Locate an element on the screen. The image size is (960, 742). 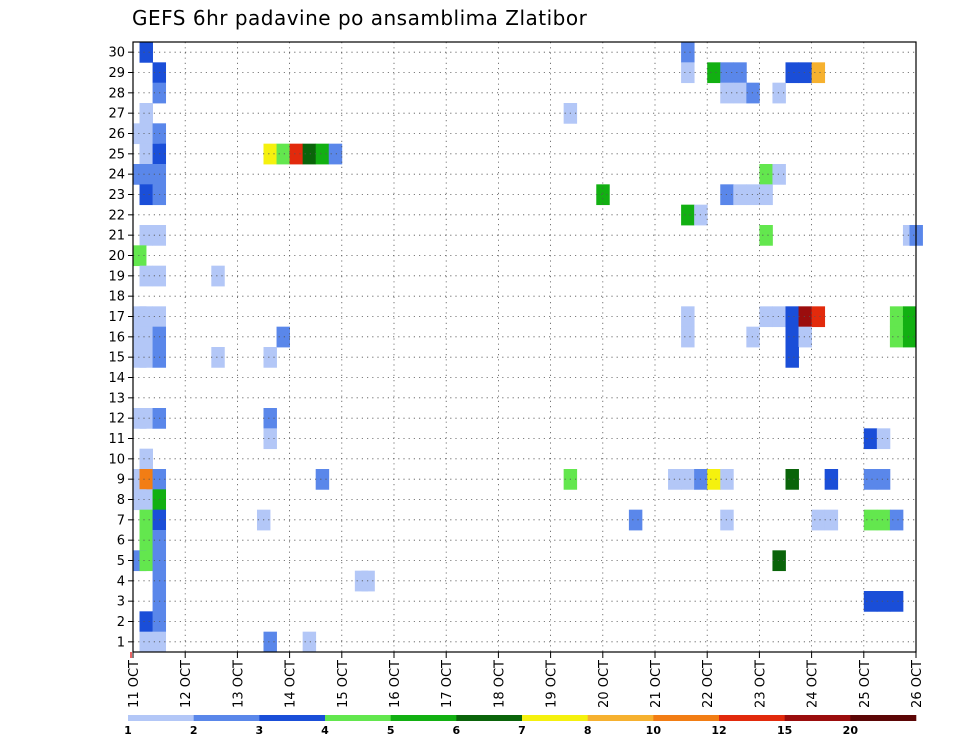
legend-label: 3 is located at coordinates (260, 730).